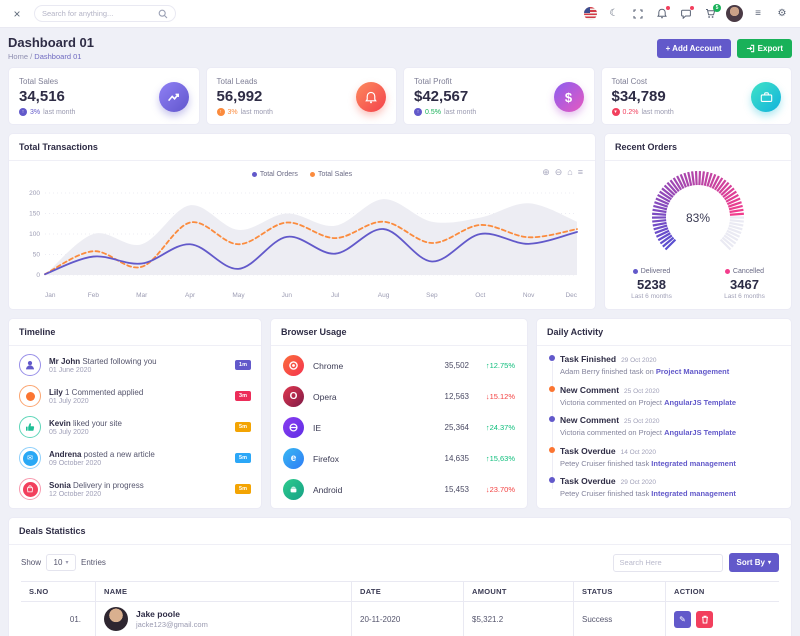  I want to click on sort-by-button: Sort By ▾, so click(753, 562).